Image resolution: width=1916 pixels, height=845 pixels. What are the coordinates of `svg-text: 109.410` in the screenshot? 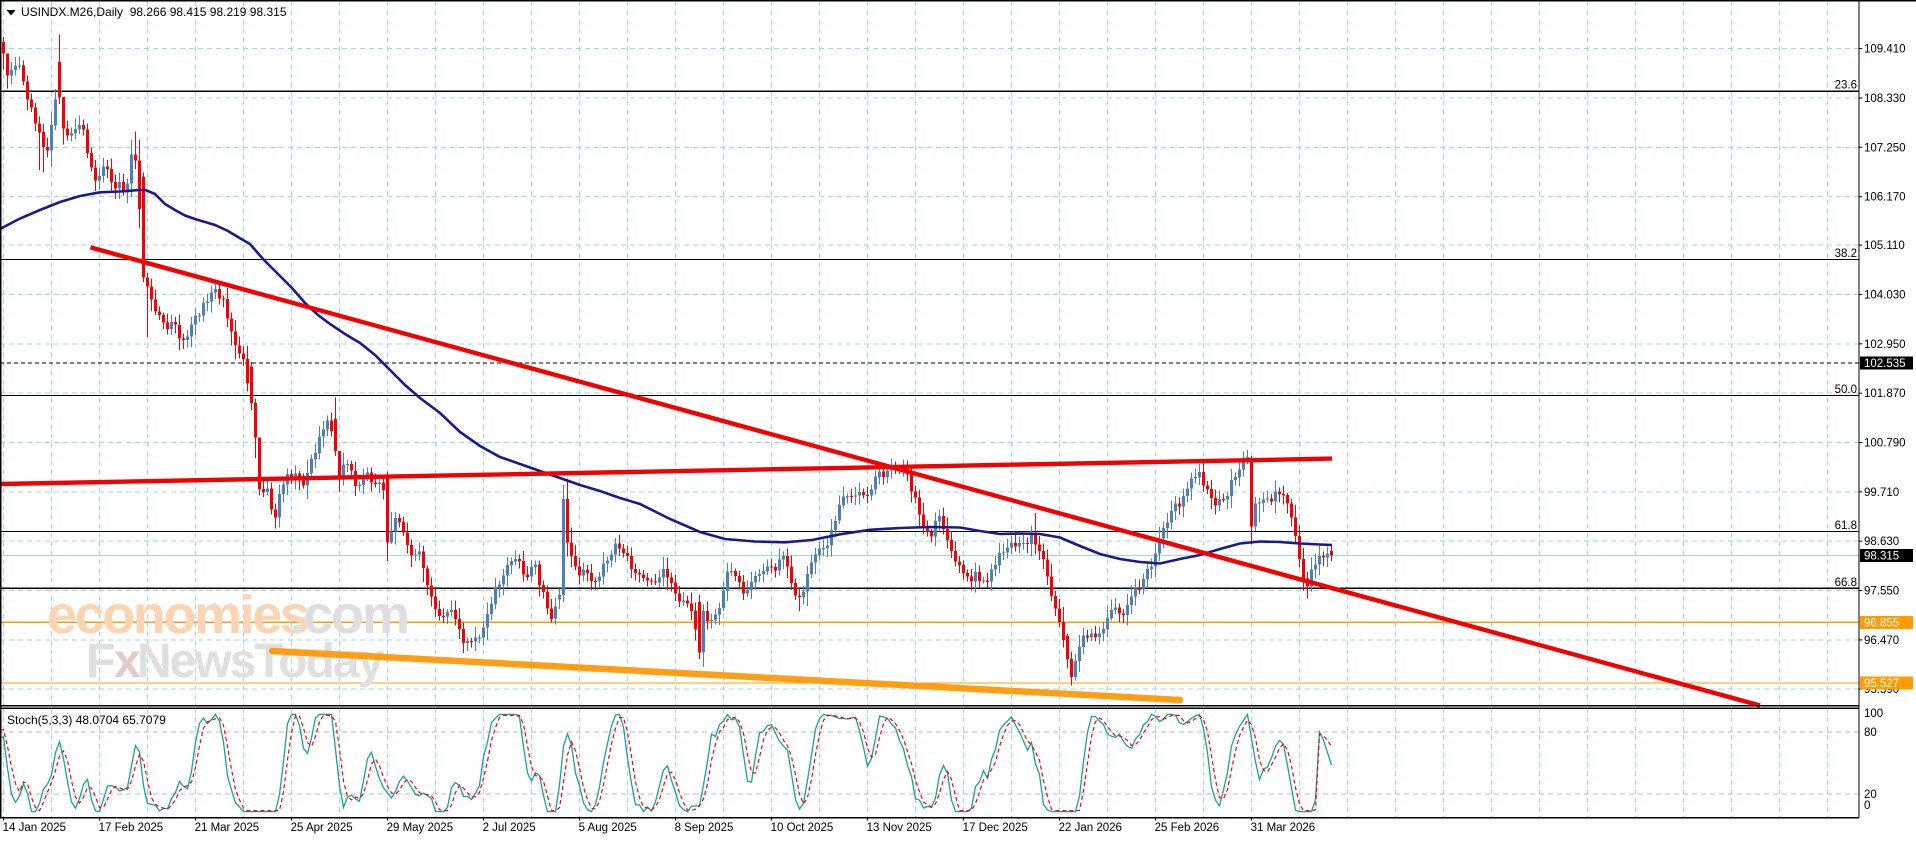 It's located at (1885, 50).